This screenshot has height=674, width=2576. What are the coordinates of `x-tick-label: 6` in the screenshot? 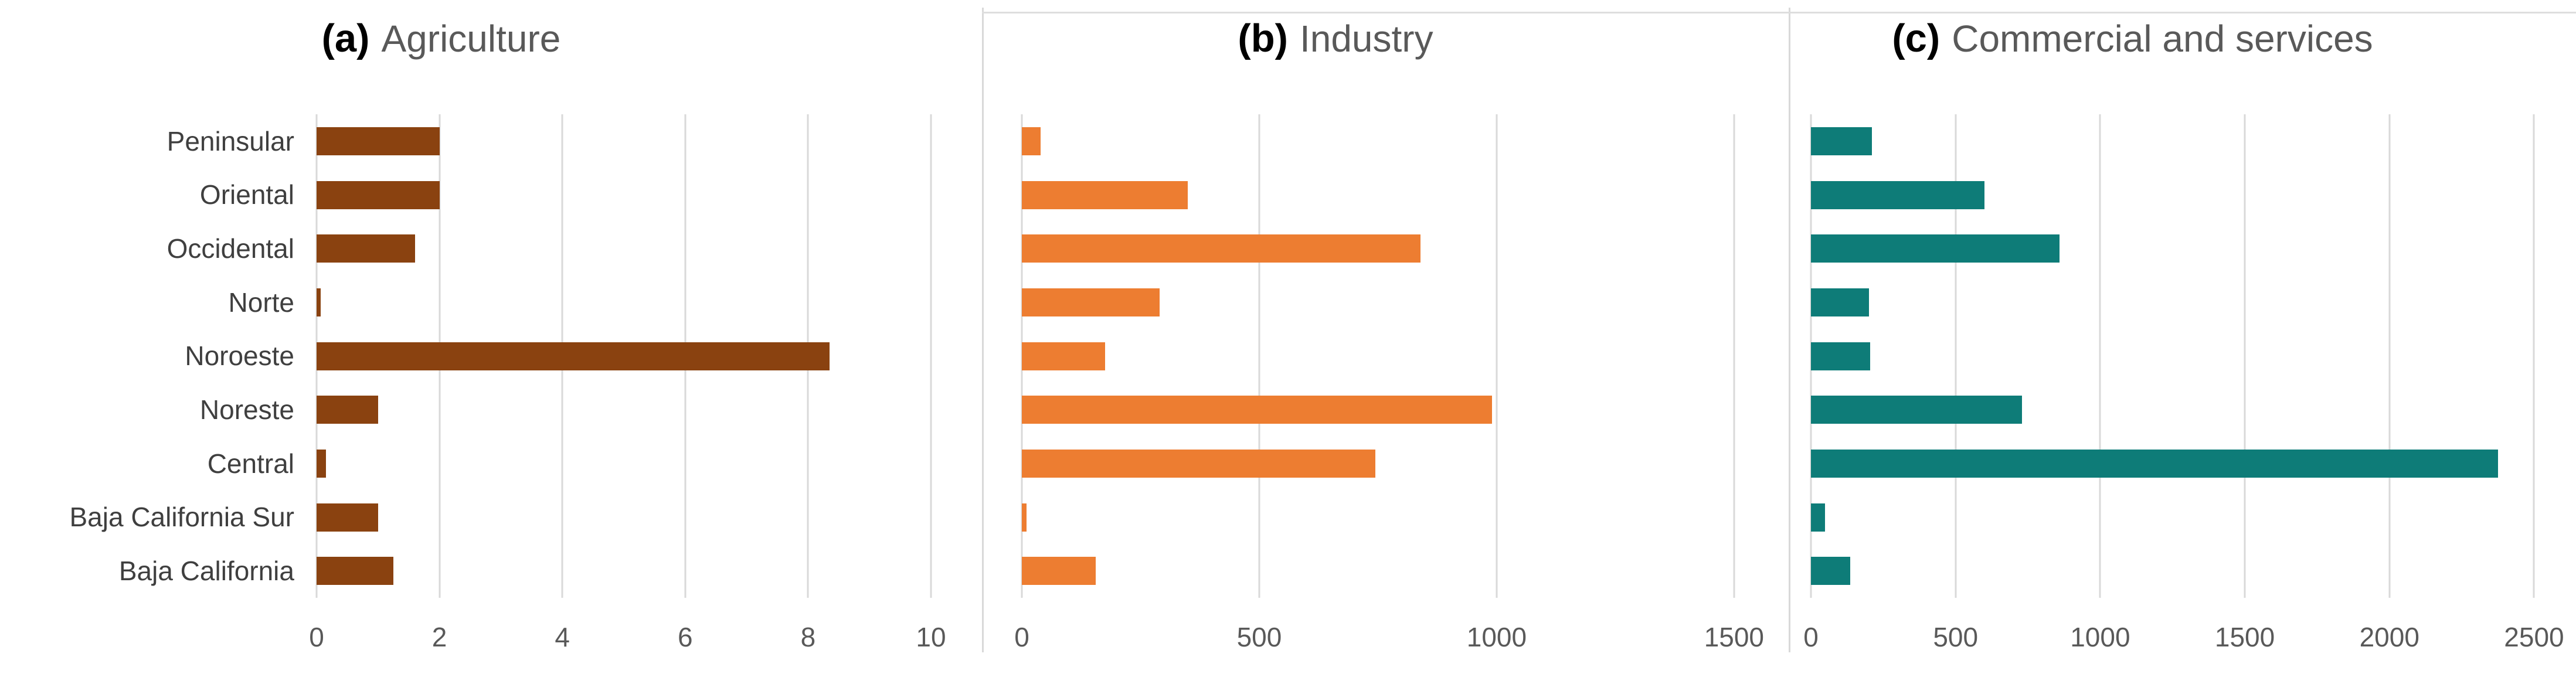 It's located at (686, 637).